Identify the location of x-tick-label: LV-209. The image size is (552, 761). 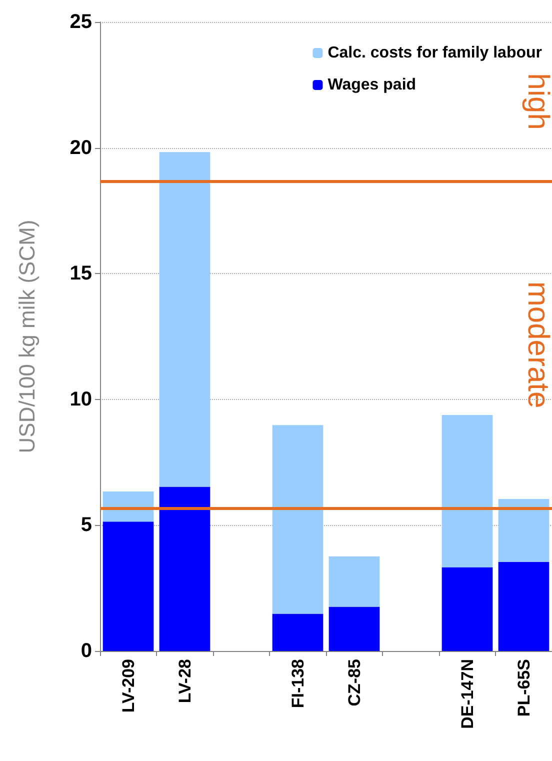
(128, 686).